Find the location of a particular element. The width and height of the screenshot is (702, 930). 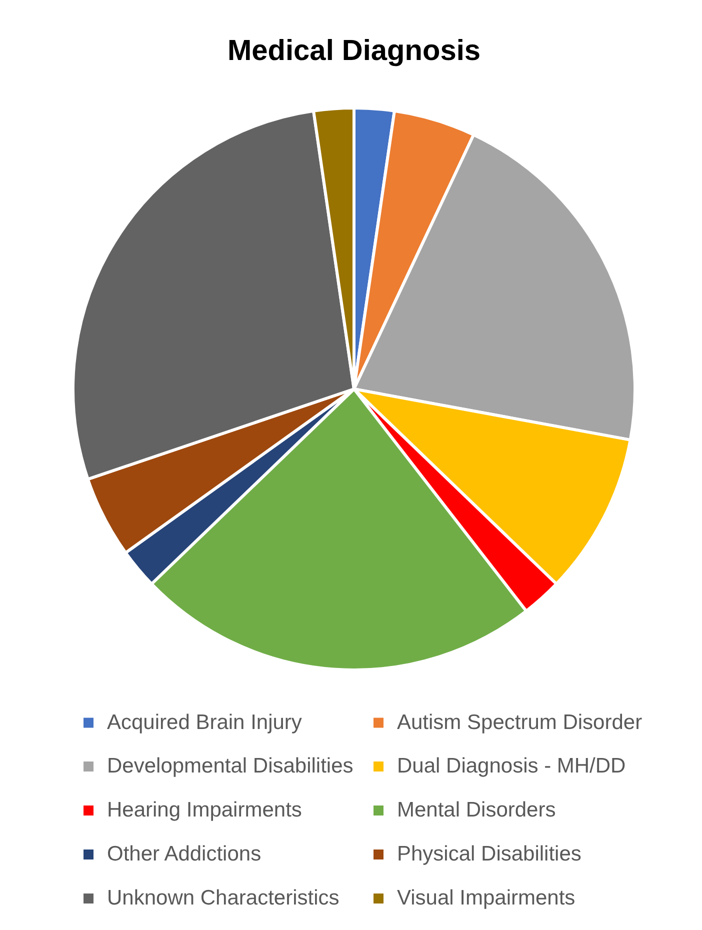

legend-label: Acquired Brain Injury is located at coordinates (204, 722).